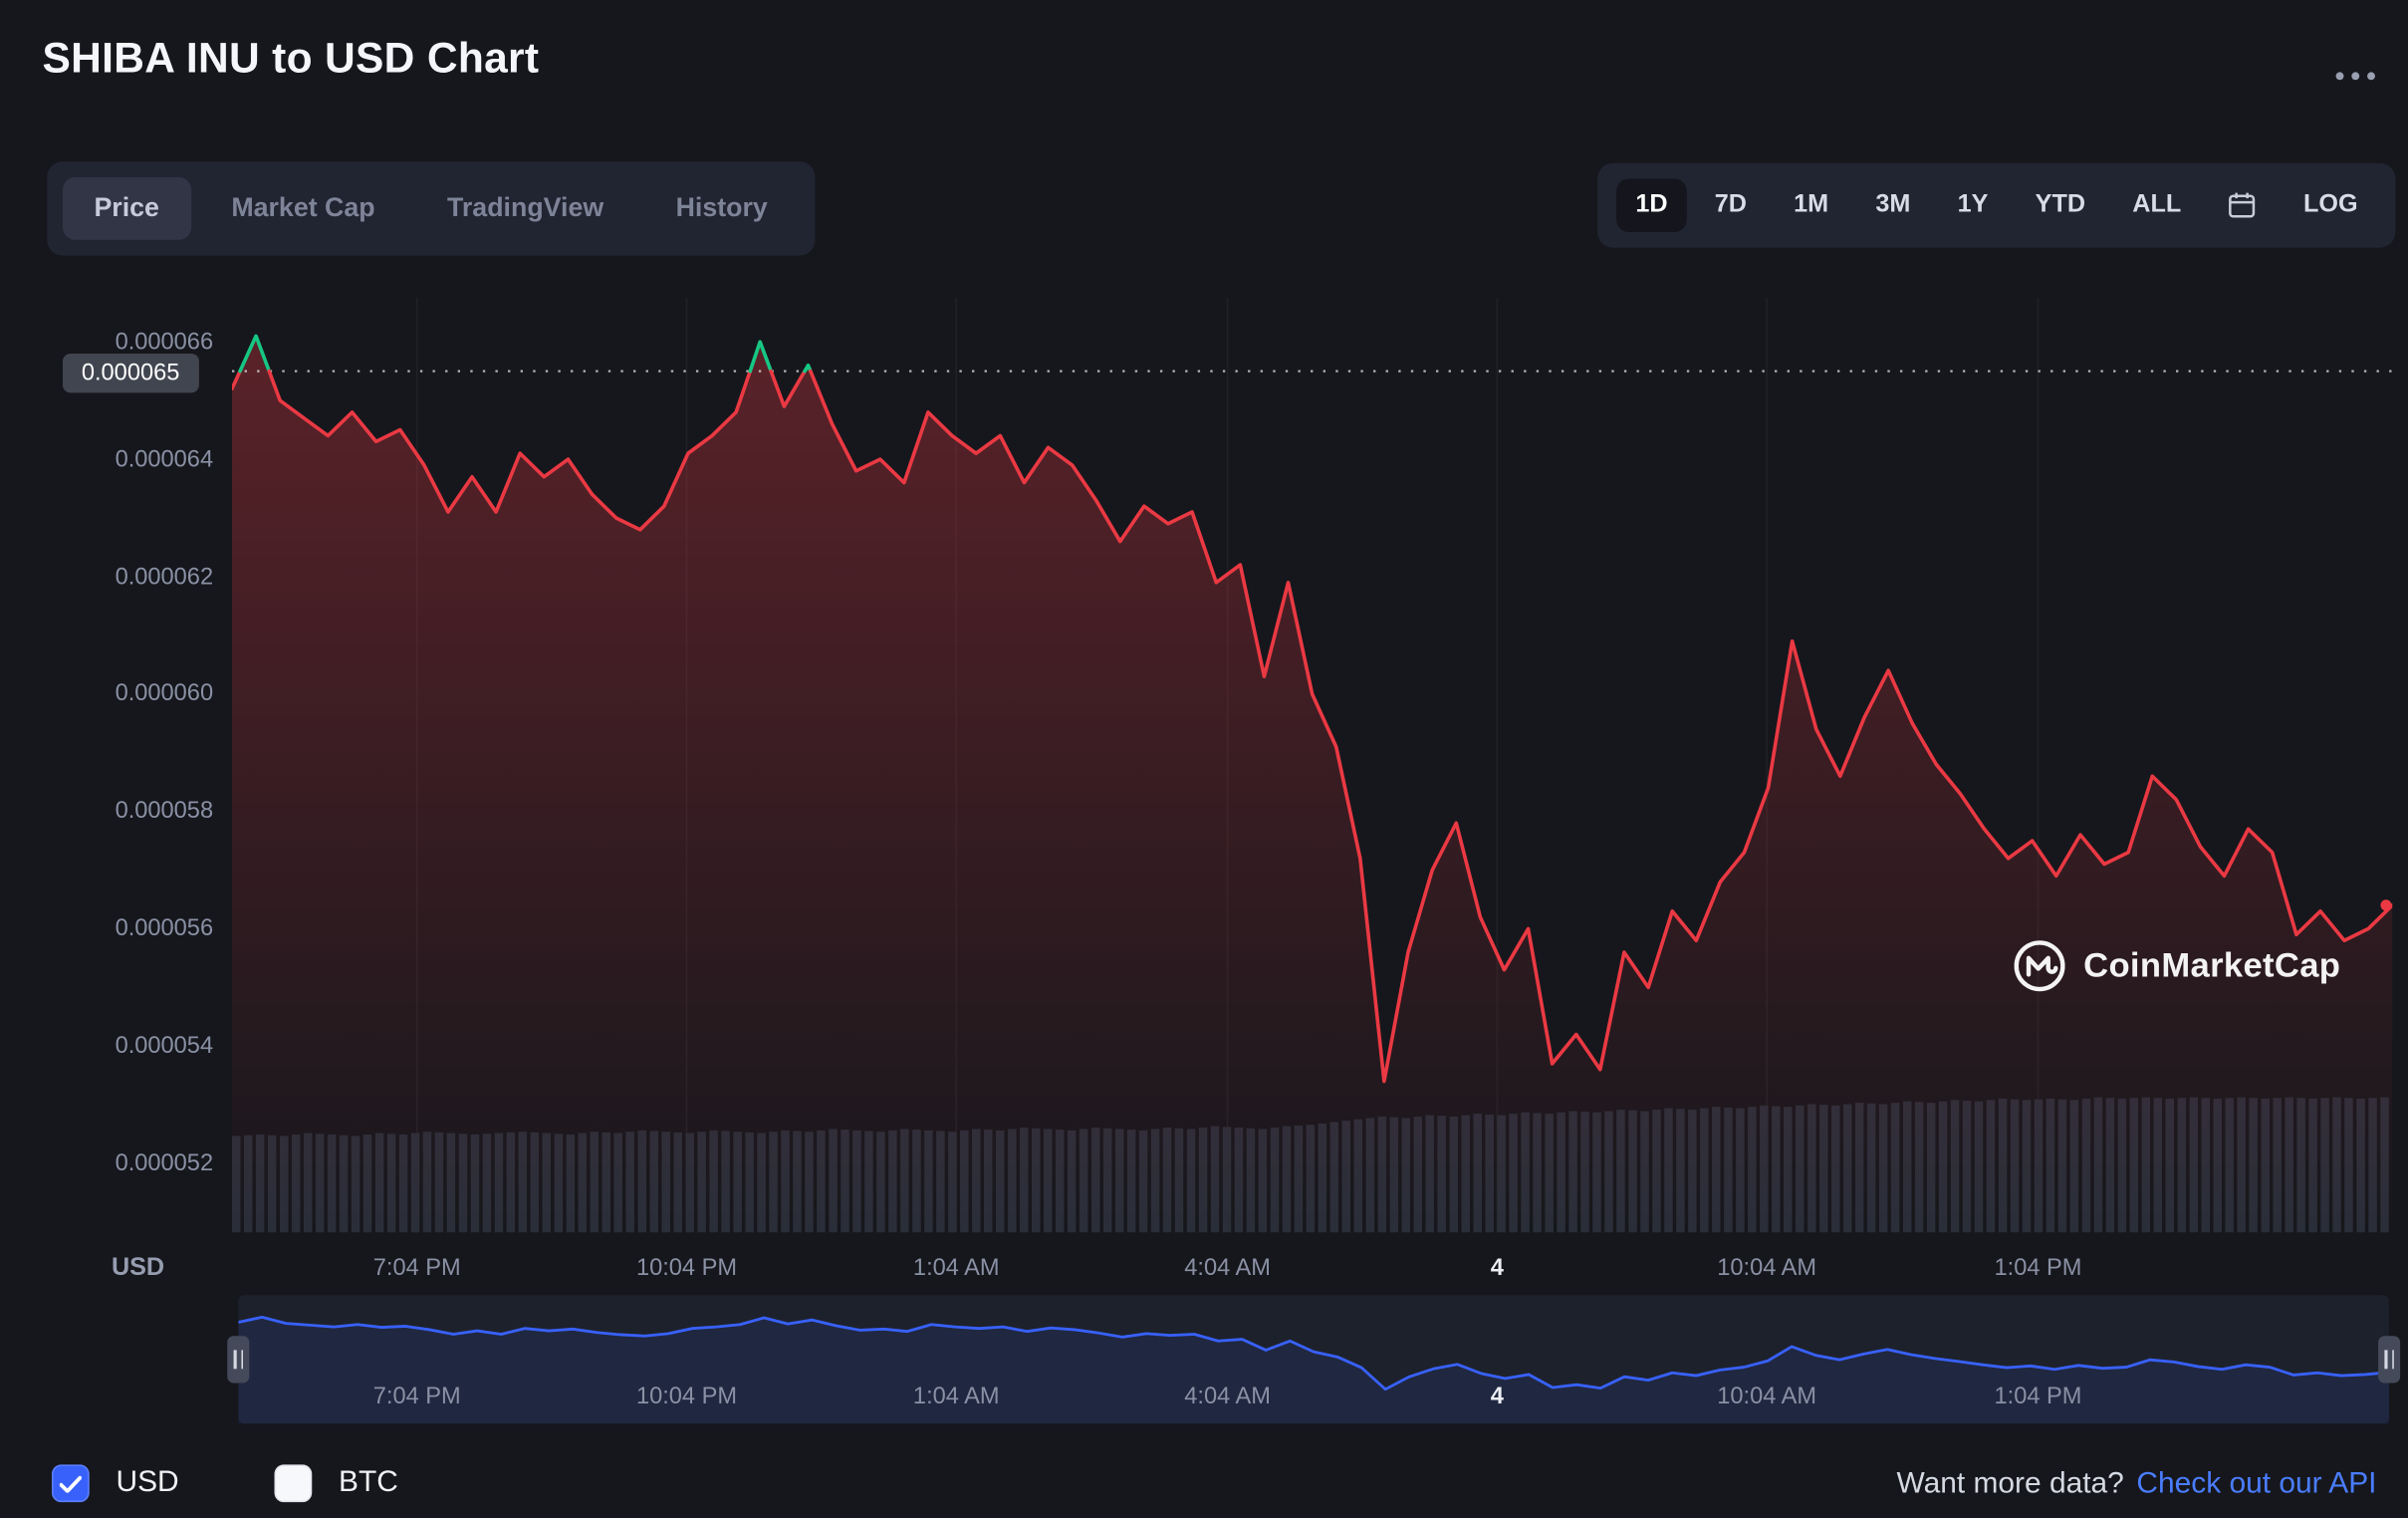  I want to click on navigator-time-label: 1:04 PM, so click(2038, 1396).